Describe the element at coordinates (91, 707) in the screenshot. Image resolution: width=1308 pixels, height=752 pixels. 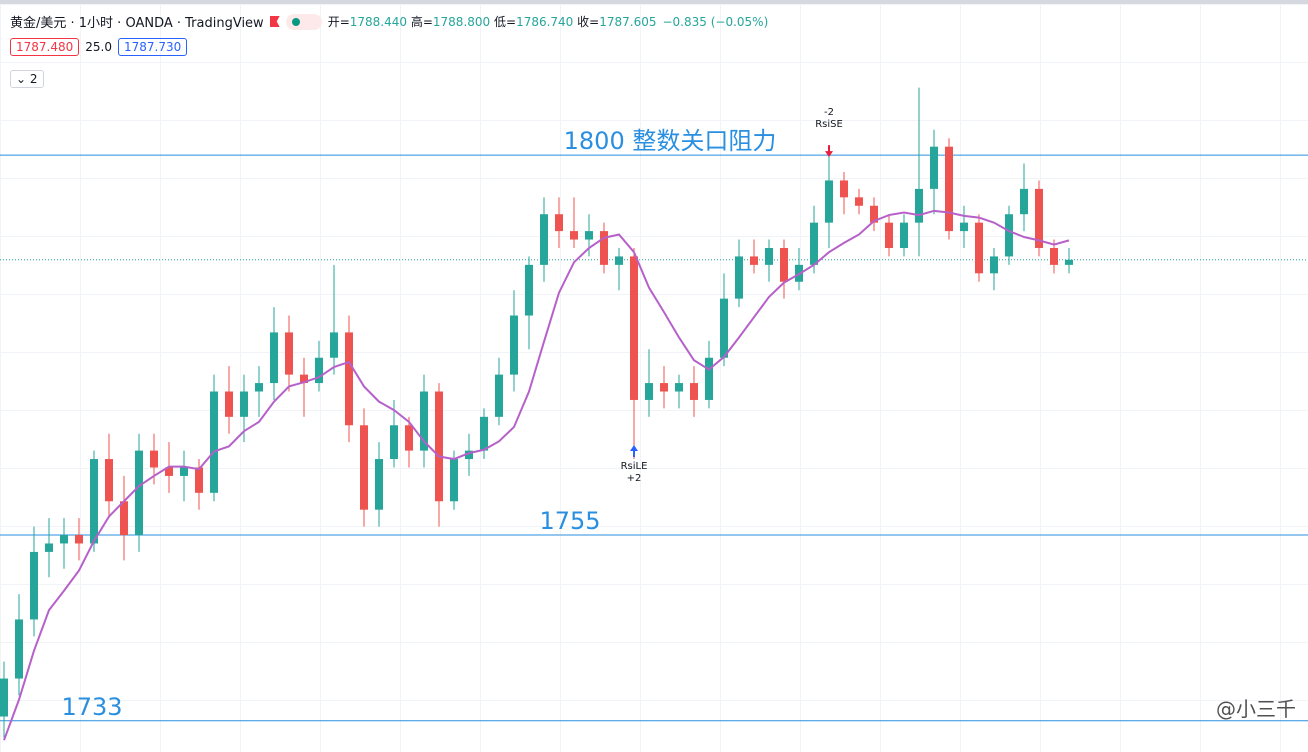
I see `level-label: 1733` at that location.